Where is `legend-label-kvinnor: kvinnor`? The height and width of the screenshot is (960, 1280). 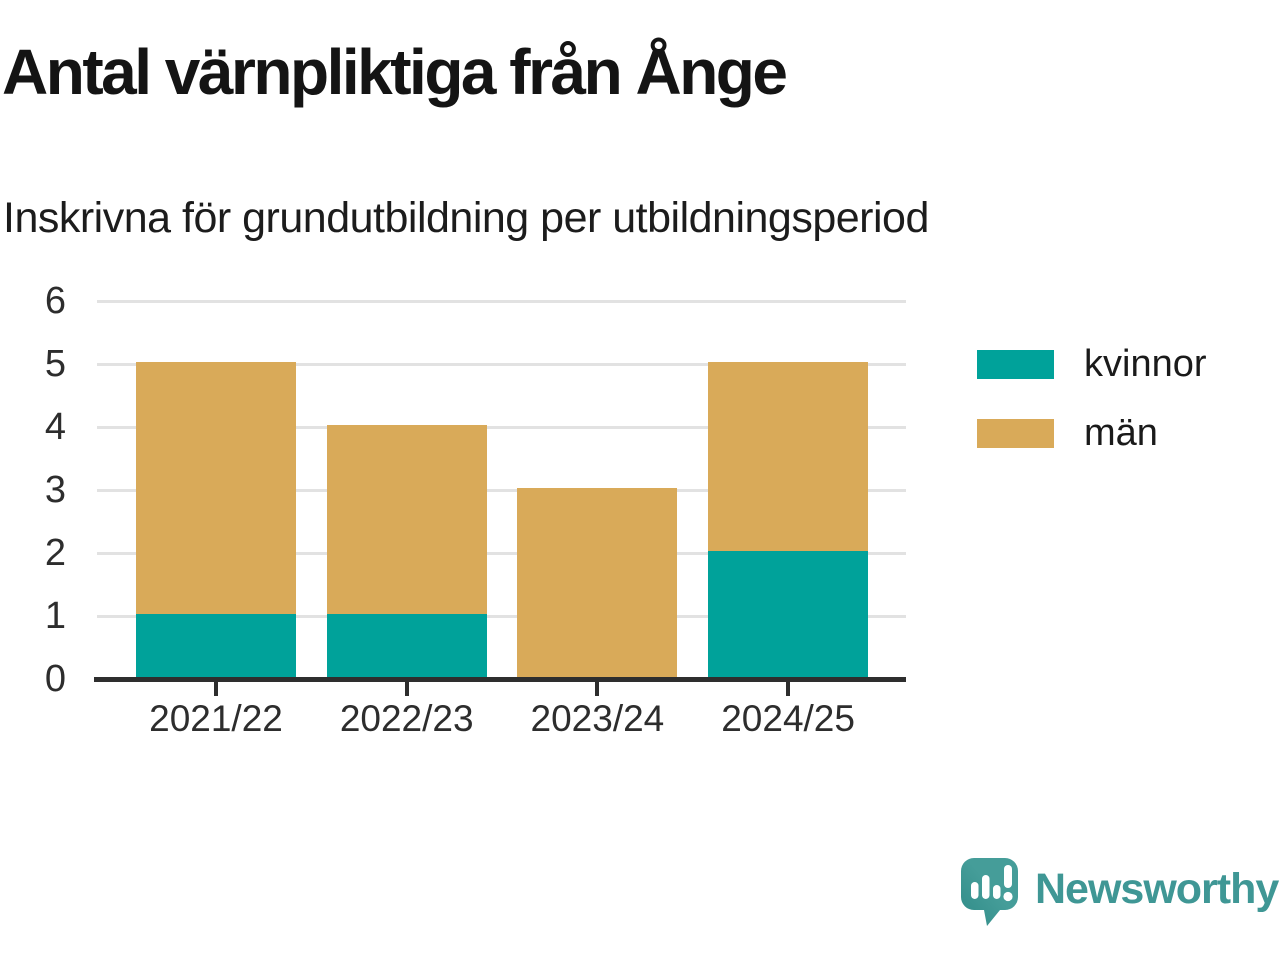
legend-label-kvinnor: kvinnor is located at coordinates (1145, 364).